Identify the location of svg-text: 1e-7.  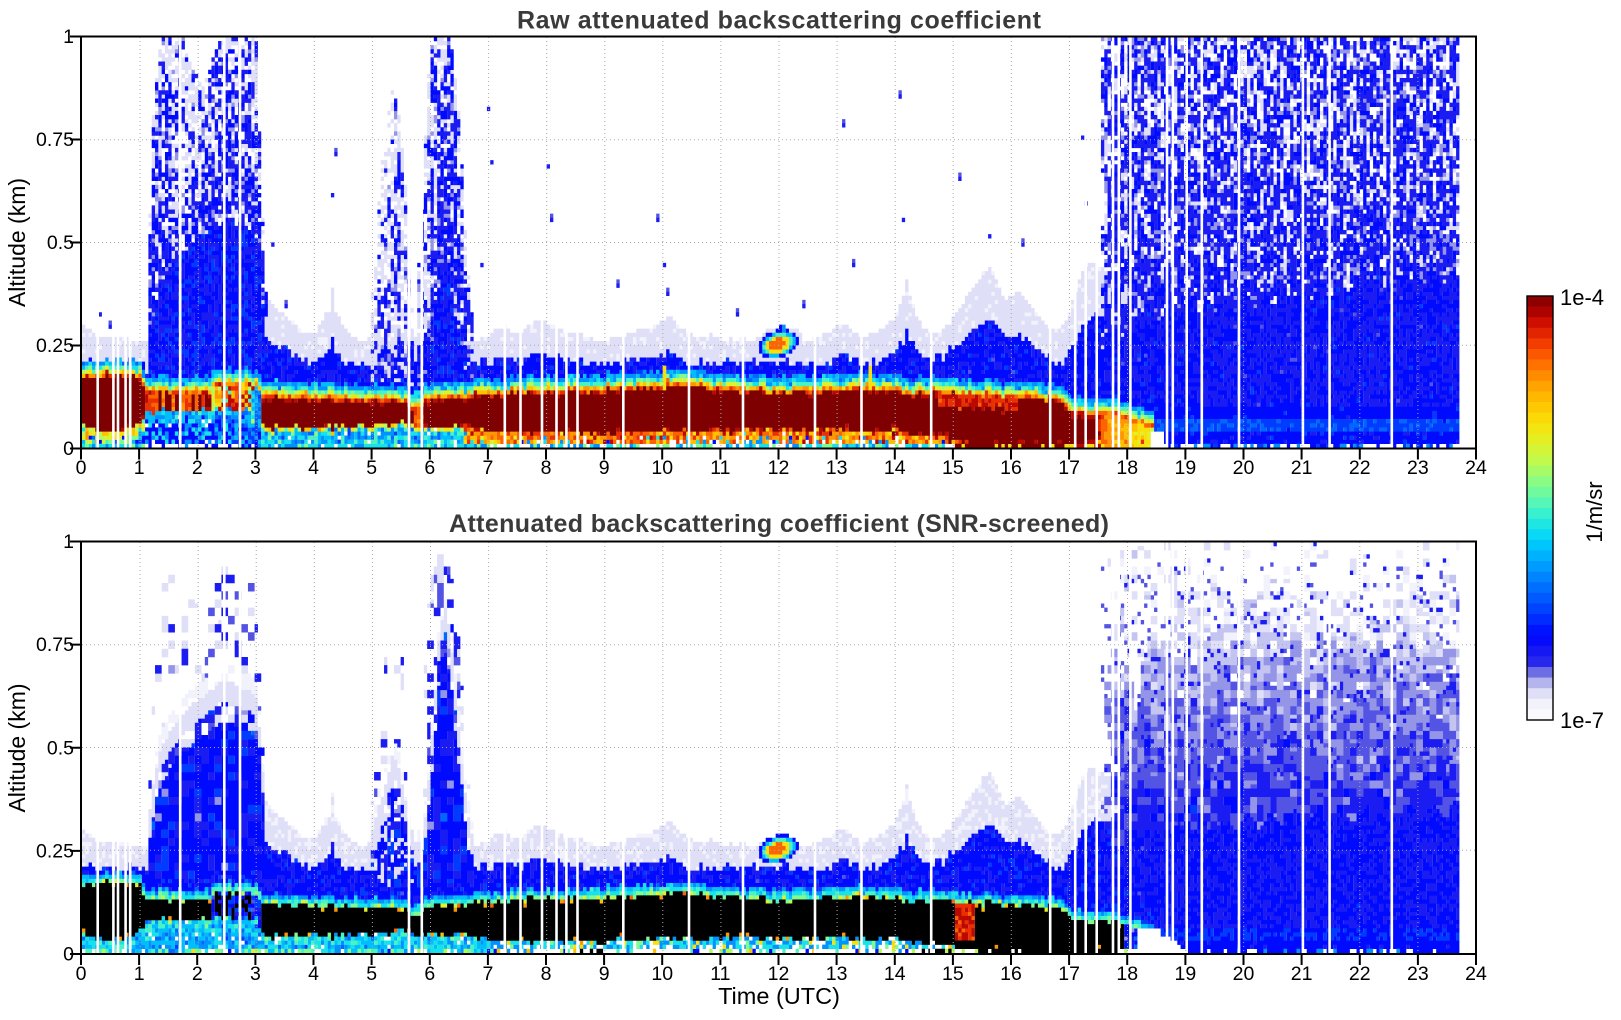
(1582, 720).